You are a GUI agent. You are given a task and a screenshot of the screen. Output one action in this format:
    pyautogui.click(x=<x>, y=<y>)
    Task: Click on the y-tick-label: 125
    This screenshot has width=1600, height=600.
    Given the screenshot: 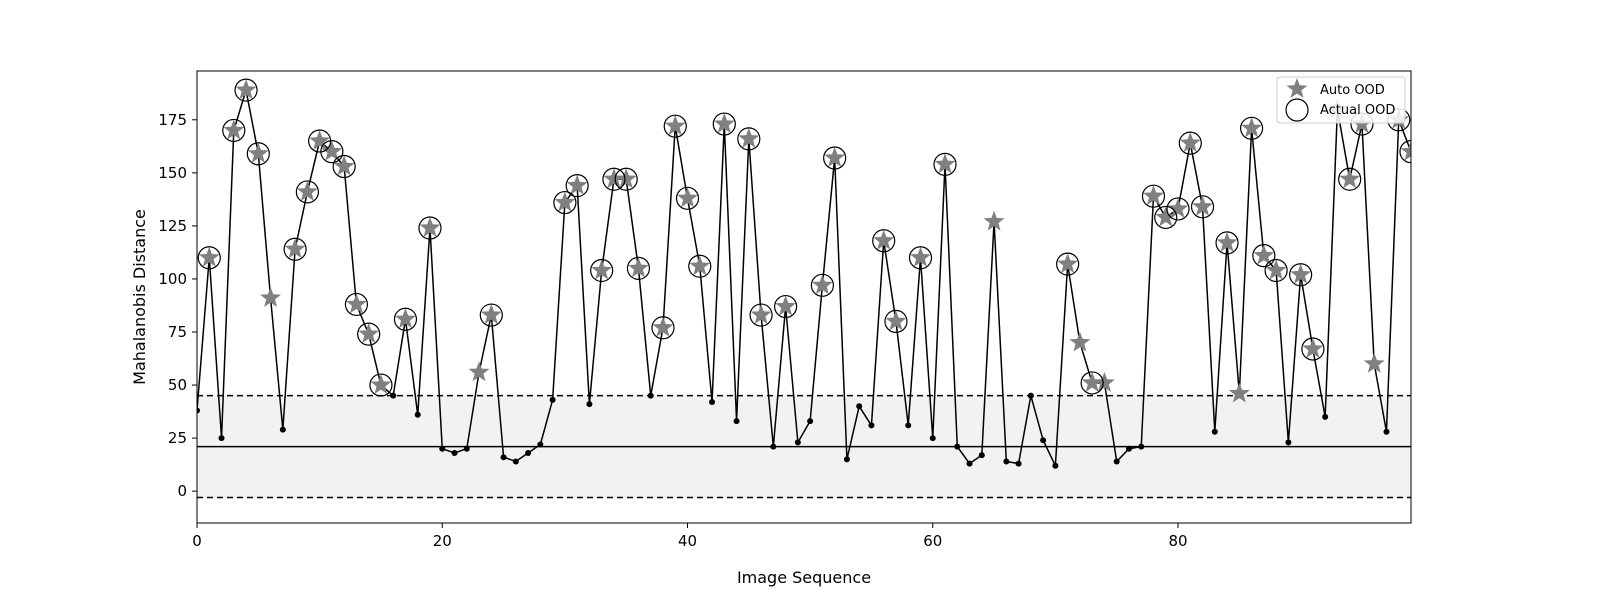 What is the action you would take?
    pyautogui.click(x=172, y=226)
    